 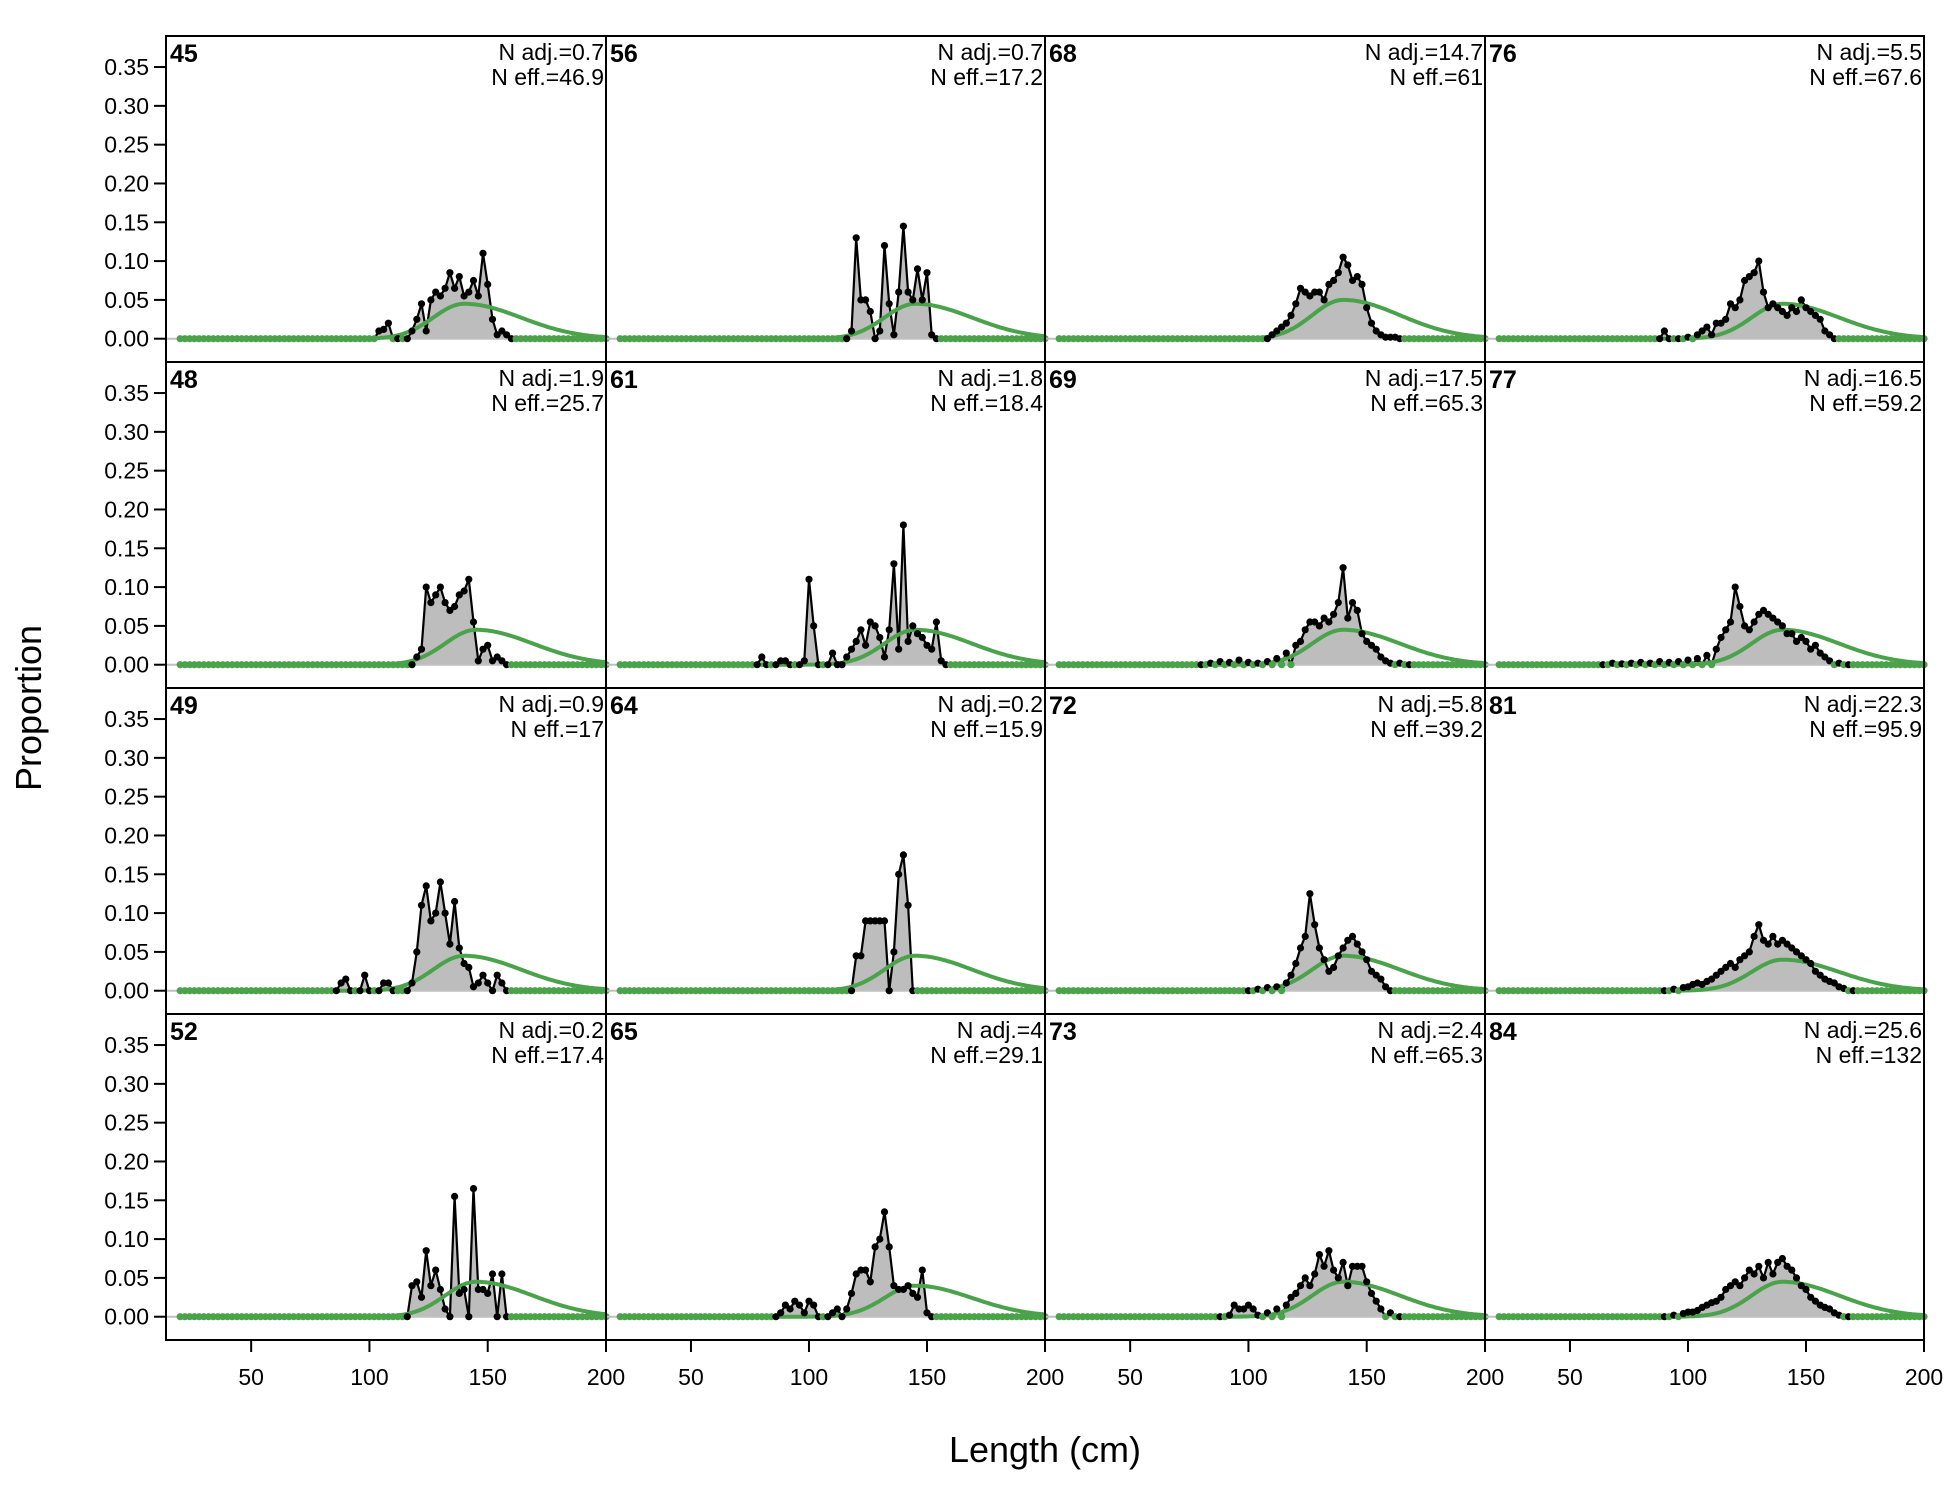 What do you see at coordinates (1870, 52) in the screenshot?
I see `n-adj-label: N adj.=5.5` at bounding box center [1870, 52].